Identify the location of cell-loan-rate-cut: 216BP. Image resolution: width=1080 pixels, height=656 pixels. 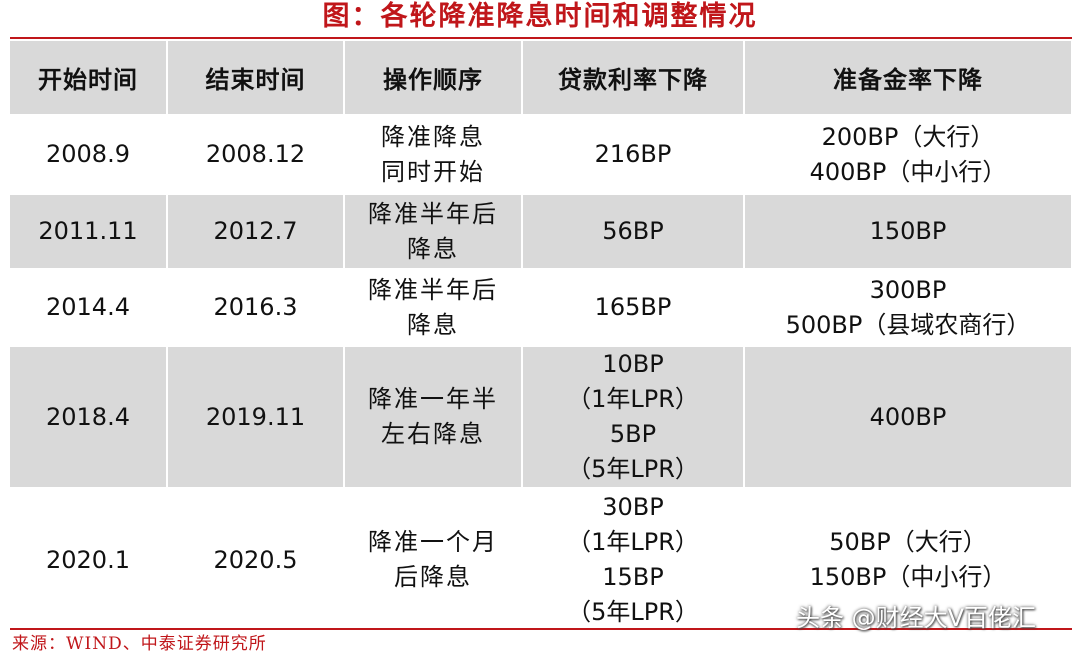
(633, 155).